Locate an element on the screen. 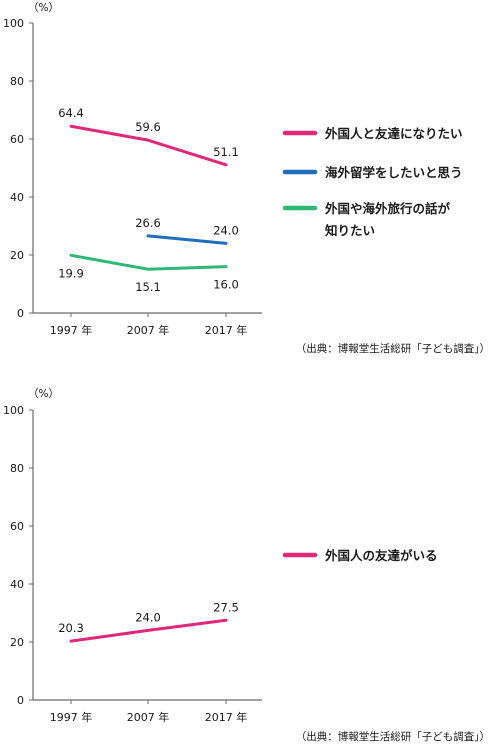  chart2-x-tick-label: 2007 年 is located at coordinates (148, 717).